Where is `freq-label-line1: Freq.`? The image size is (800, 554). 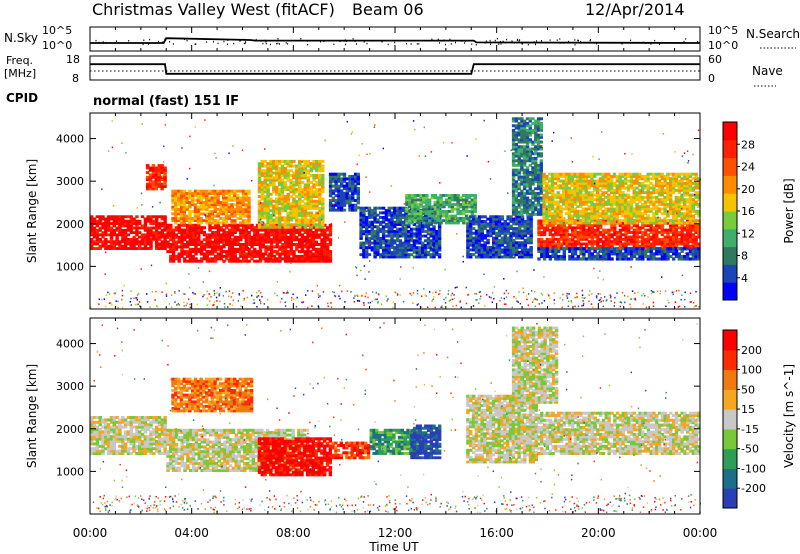
freq-label-line1: Freq. is located at coordinates (19, 60).